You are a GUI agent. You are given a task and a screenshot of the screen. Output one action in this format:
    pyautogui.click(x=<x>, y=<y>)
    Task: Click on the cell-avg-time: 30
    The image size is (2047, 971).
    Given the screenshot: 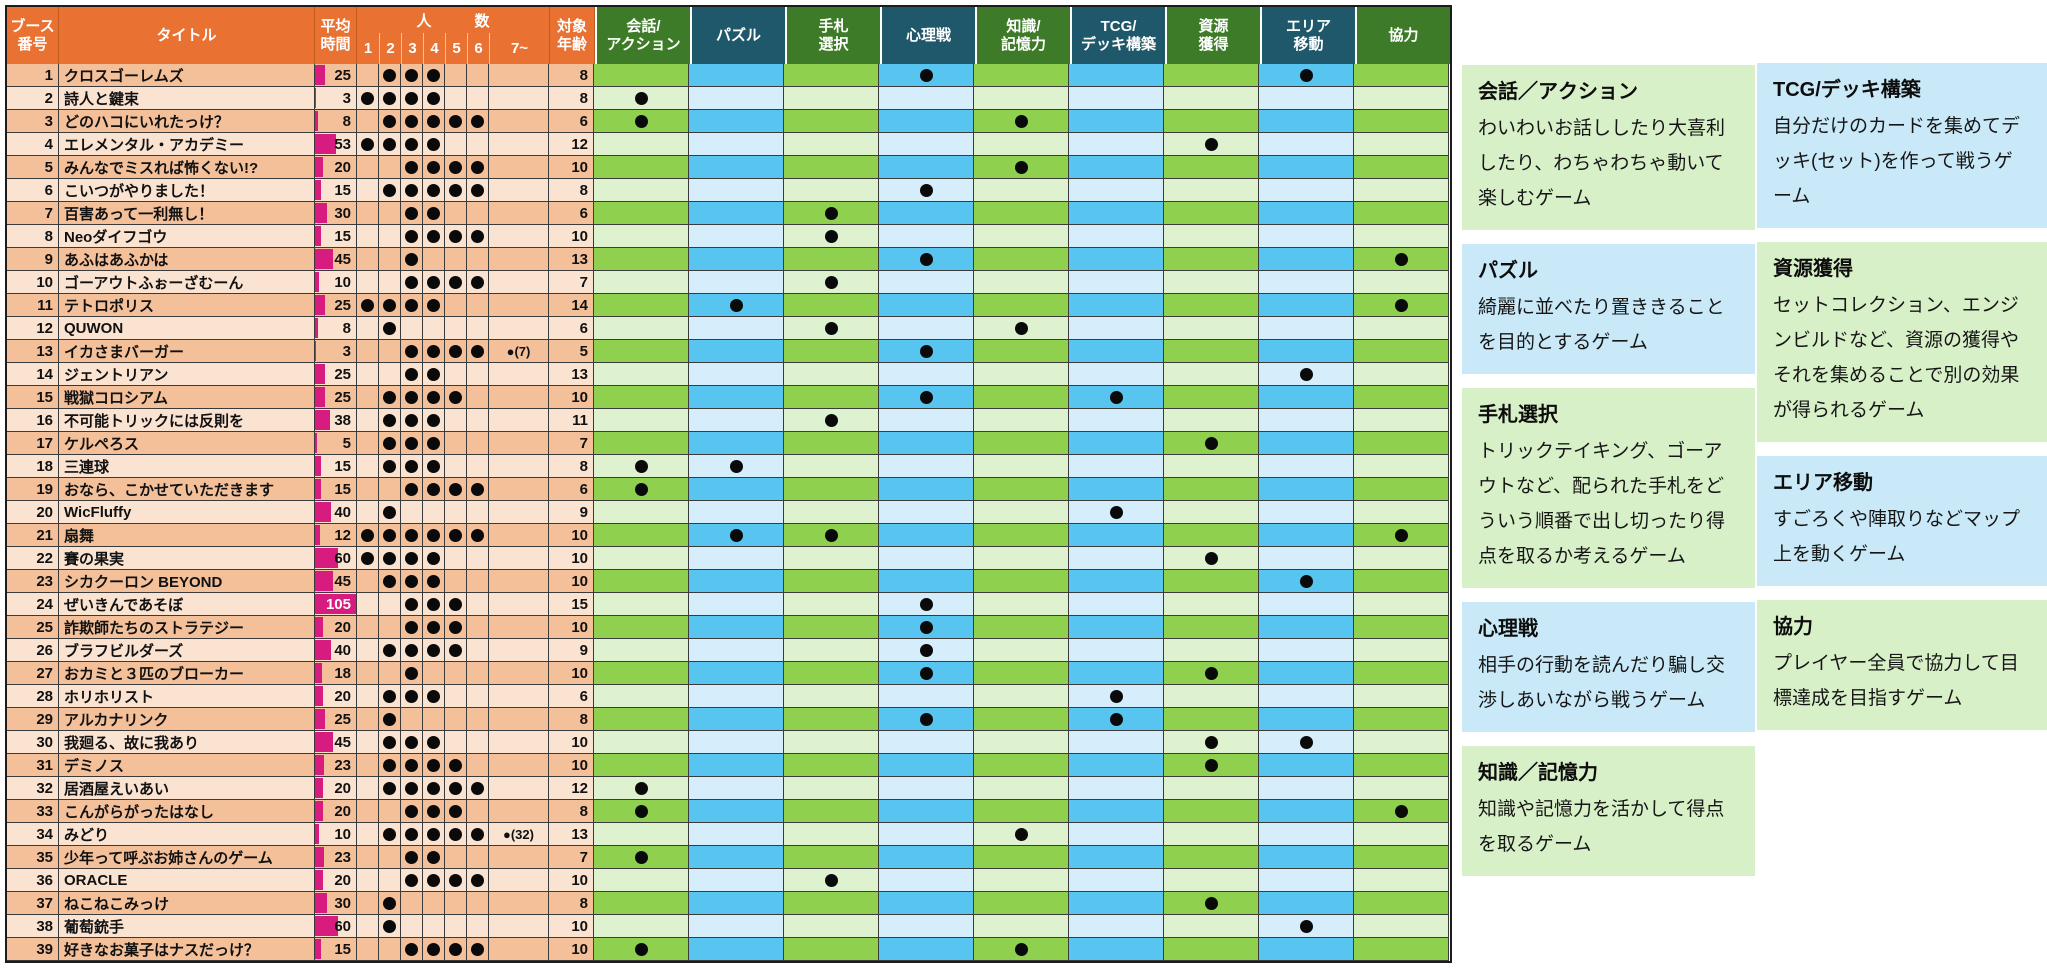 What is the action you would take?
    pyautogui.click(x=336, y=903)
    